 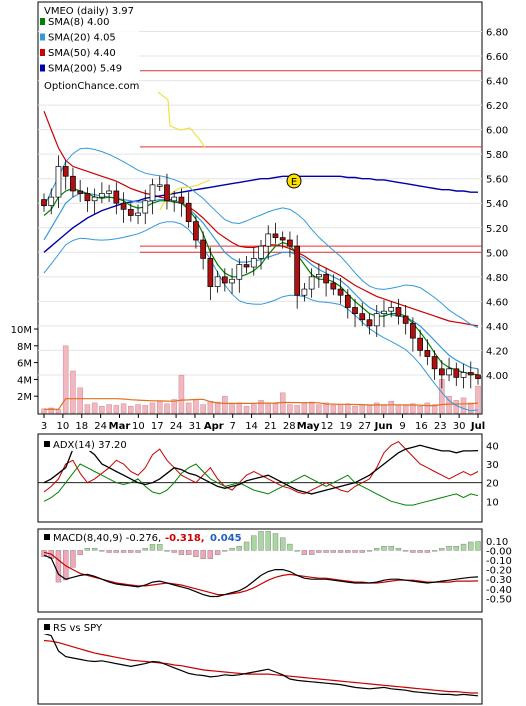 I want to click on price-tick-label: 4.80, so click(x=497, y=278).